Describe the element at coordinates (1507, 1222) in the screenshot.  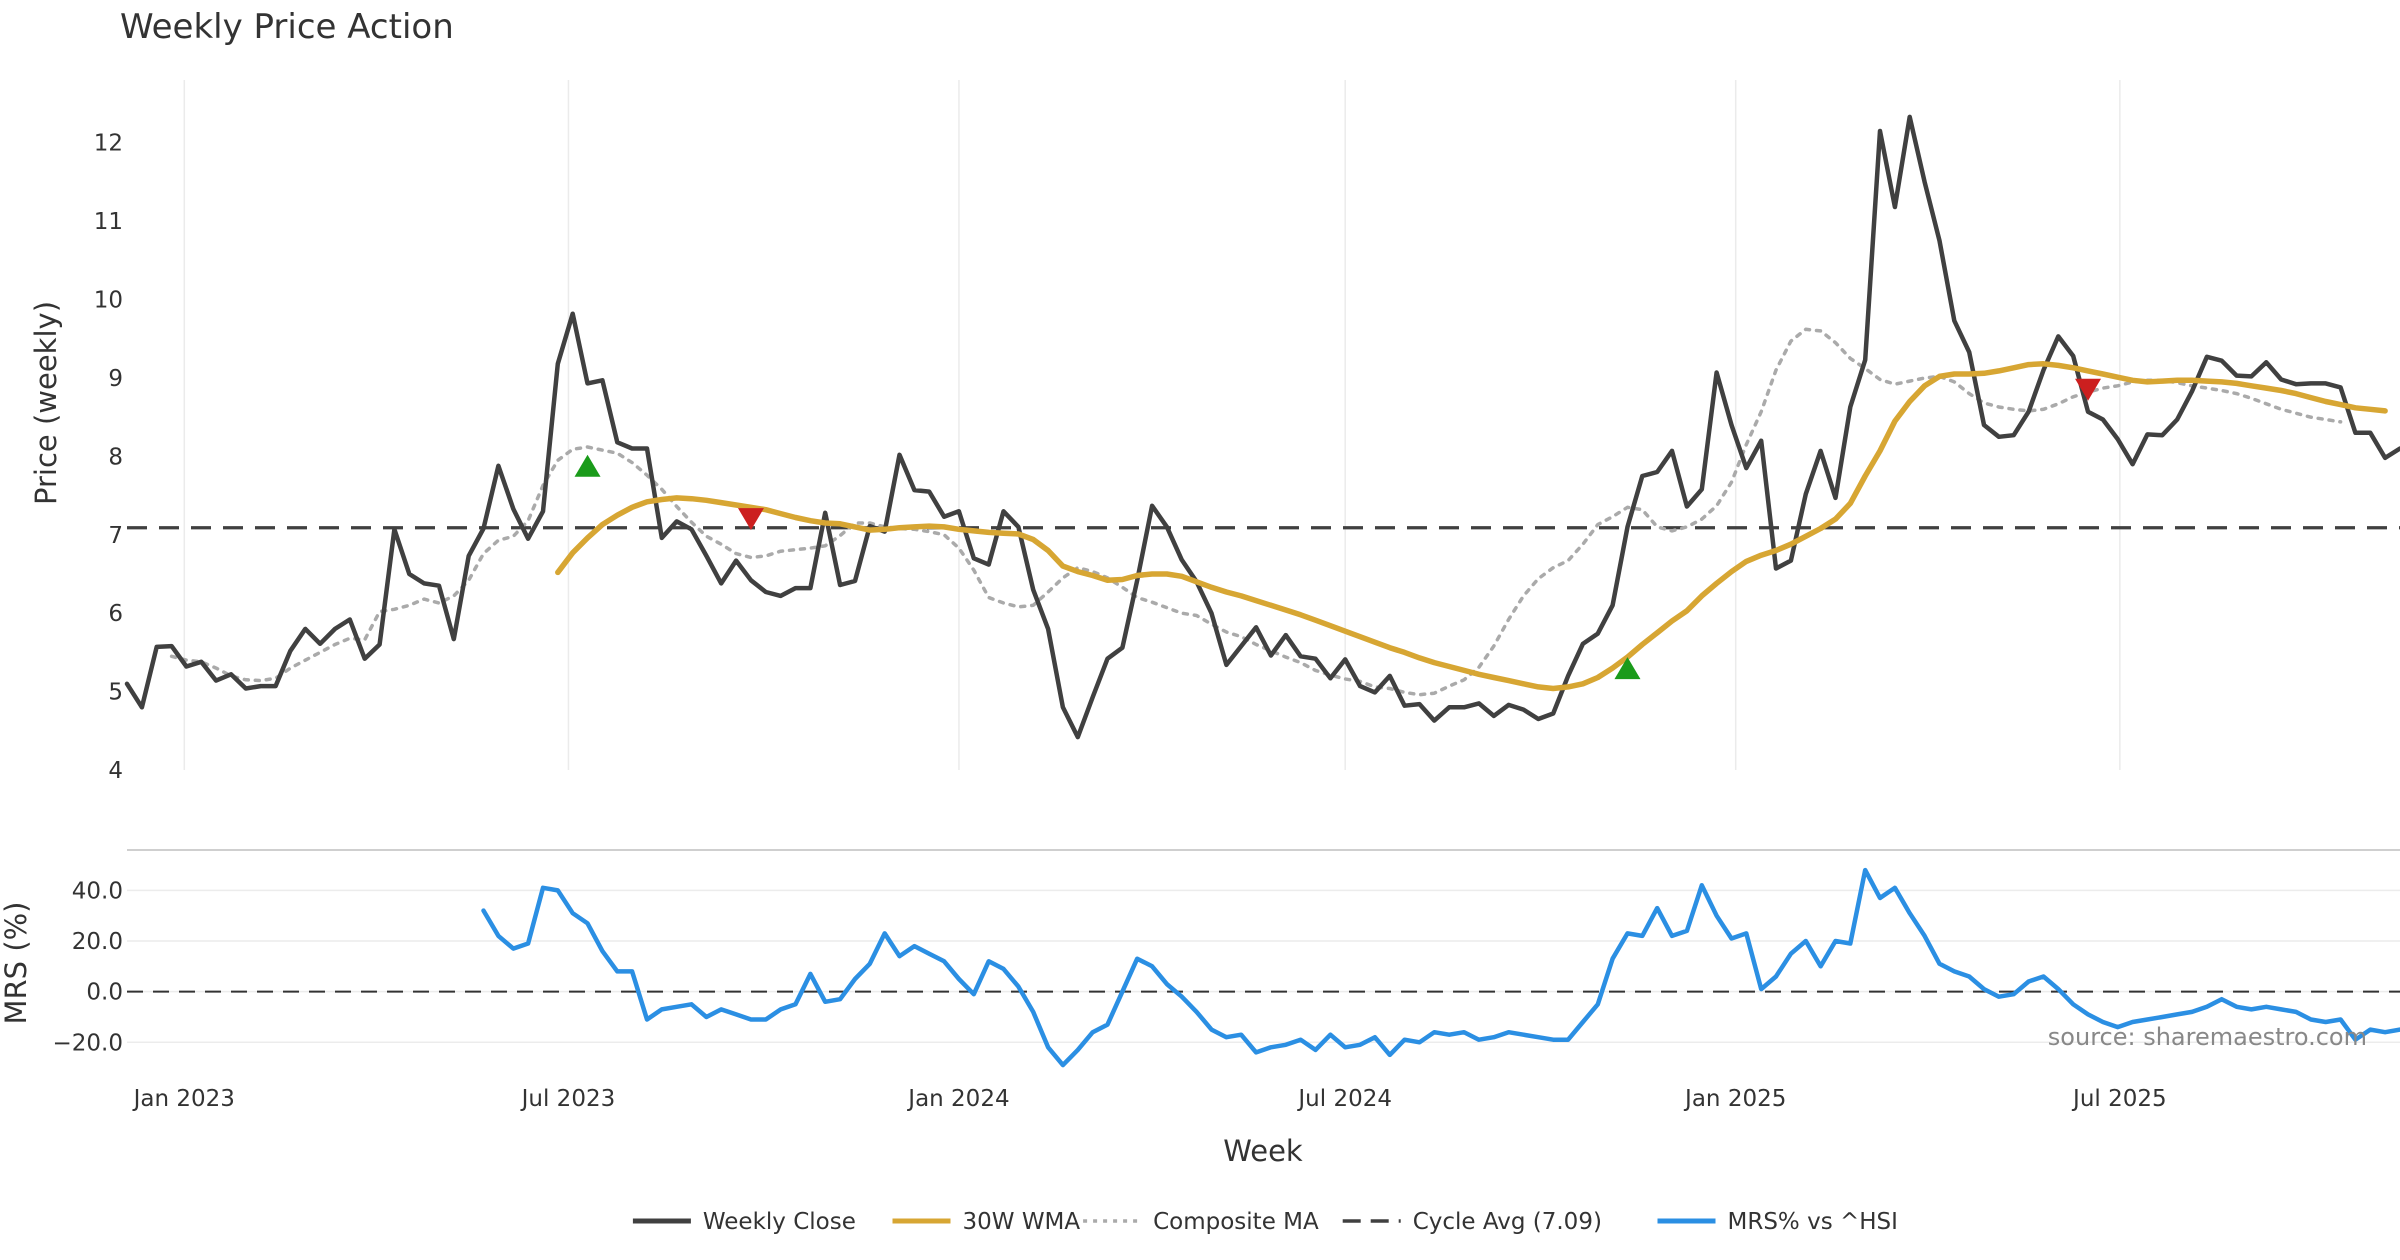
I see `legend-label: Cycle Avg (7.09)` at that location.